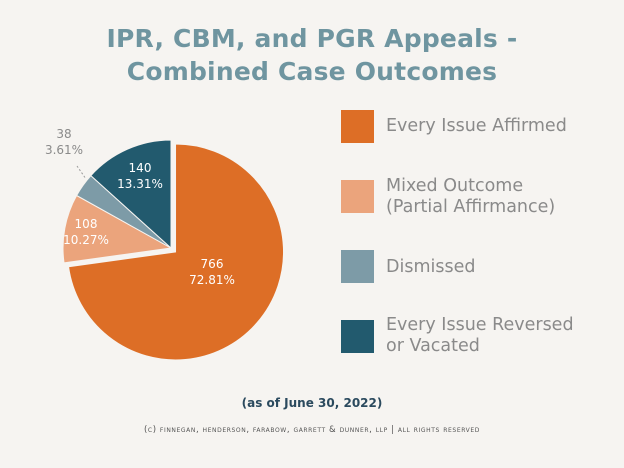  I want to click on legend-label-mixed: Mixed Outcome (Partial Affirmance), so click(502, 197).